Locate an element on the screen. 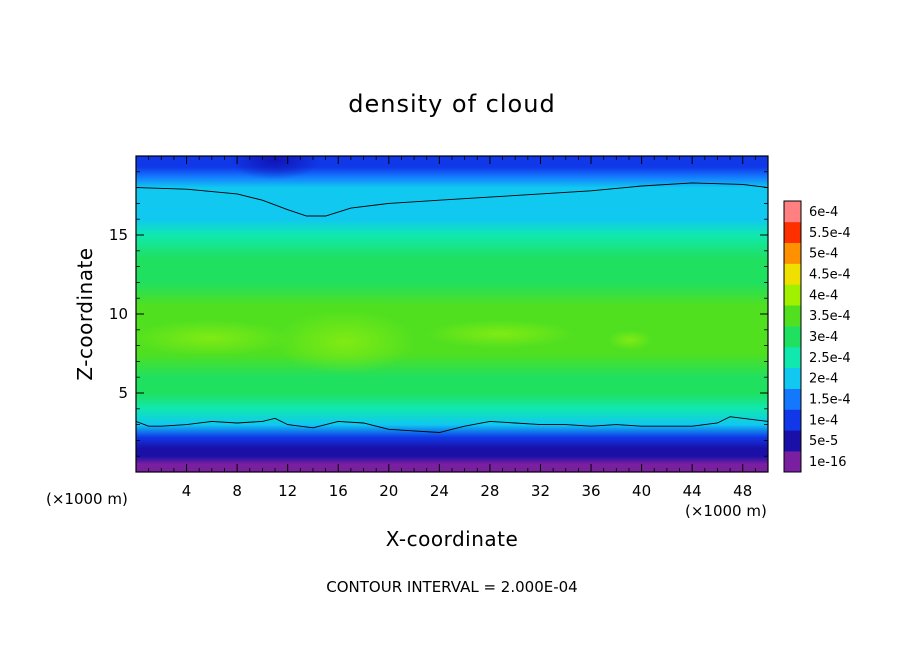  z-axis-unit-label: (×1000 m) is located at coordinates (87, 499).